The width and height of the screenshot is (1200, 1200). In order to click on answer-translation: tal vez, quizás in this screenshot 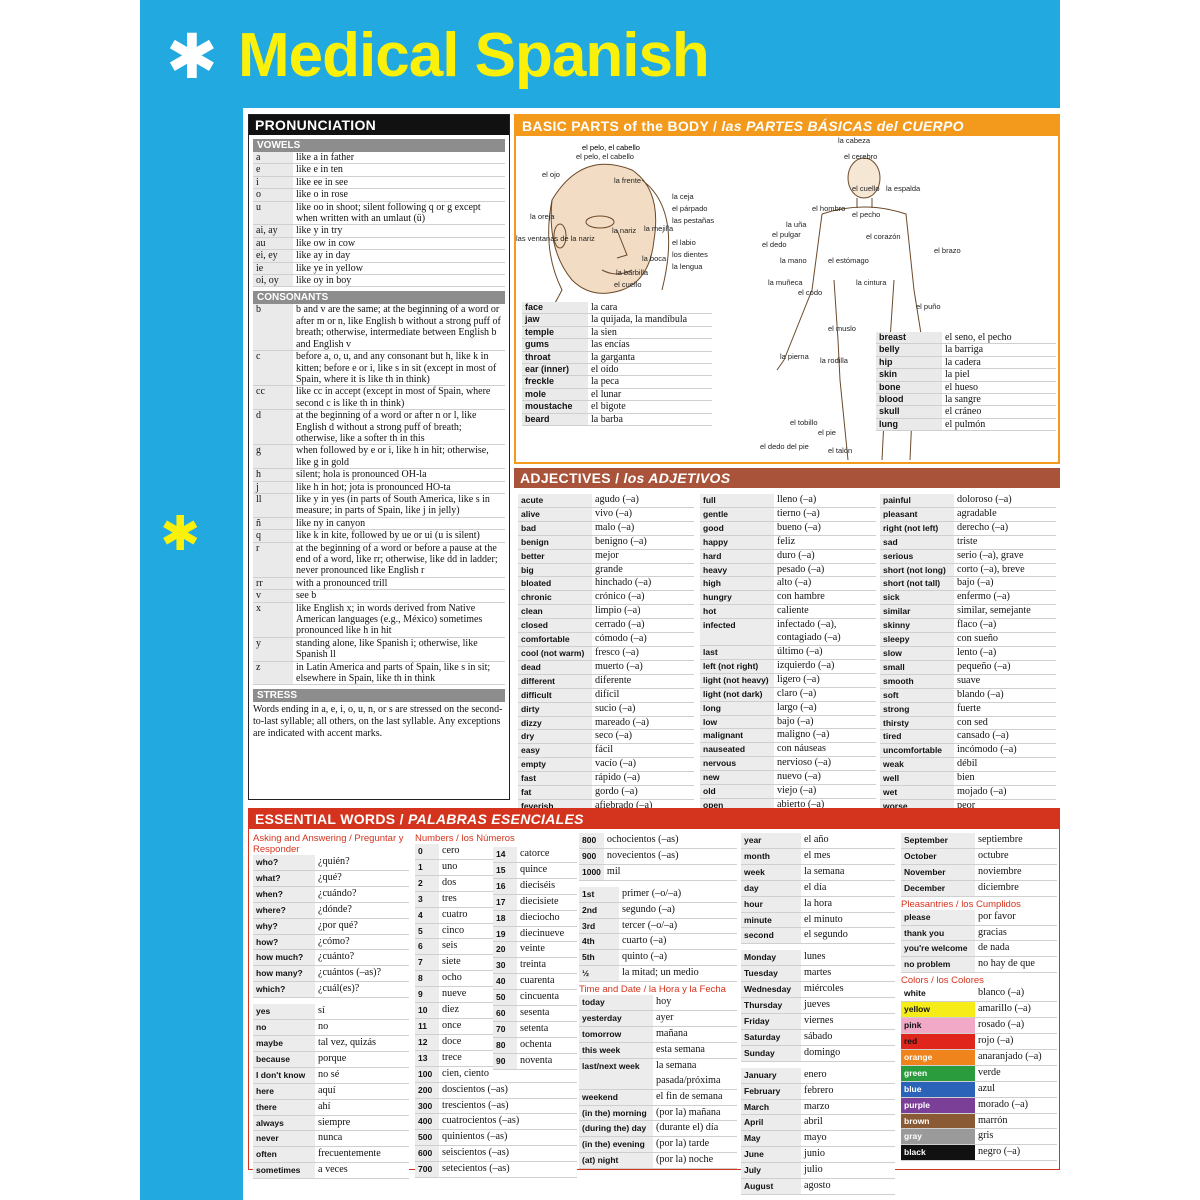, I will do `click(362, 1043)`.